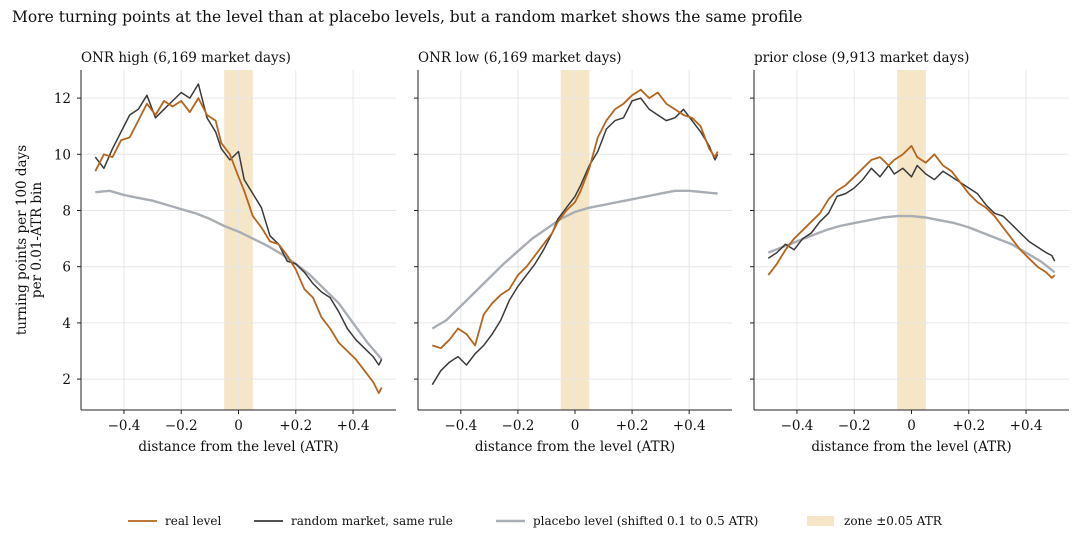  I want to click on panel-title: prior close (9,913 market days), so click(861, 58).